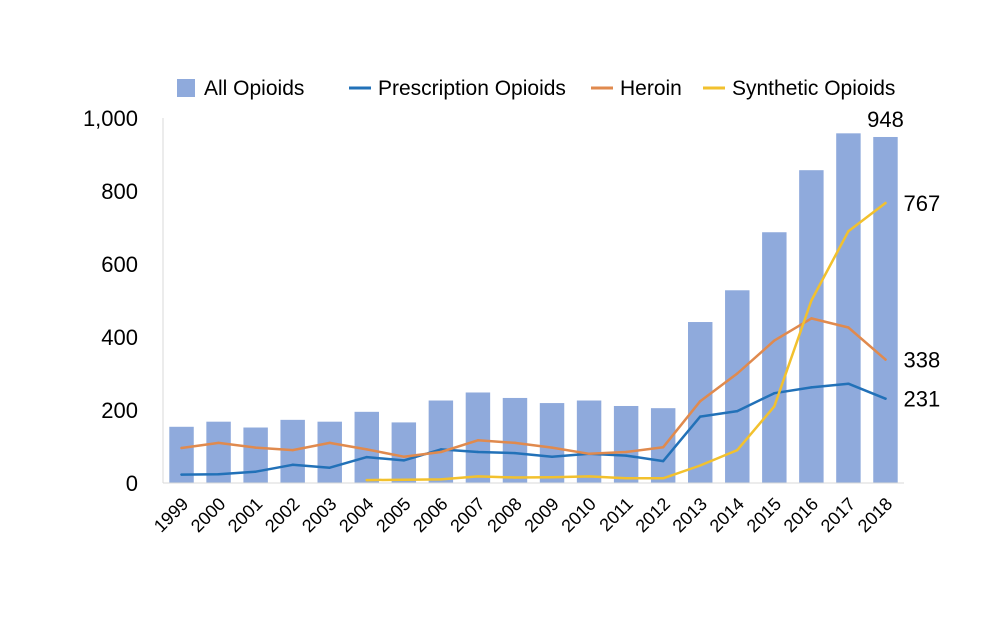  Describe the element at coordinates (292, 464) in the screenshot. I see `point-prescription-opioids-2002` at that location.